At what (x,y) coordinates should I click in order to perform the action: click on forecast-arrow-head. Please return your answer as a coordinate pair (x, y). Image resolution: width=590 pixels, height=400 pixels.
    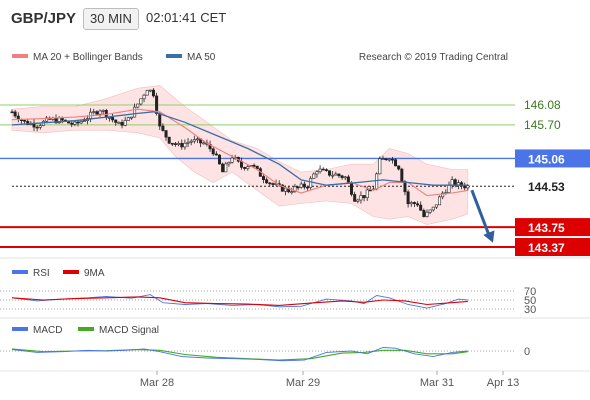
    Looking at the image, I should click on (489, 236).